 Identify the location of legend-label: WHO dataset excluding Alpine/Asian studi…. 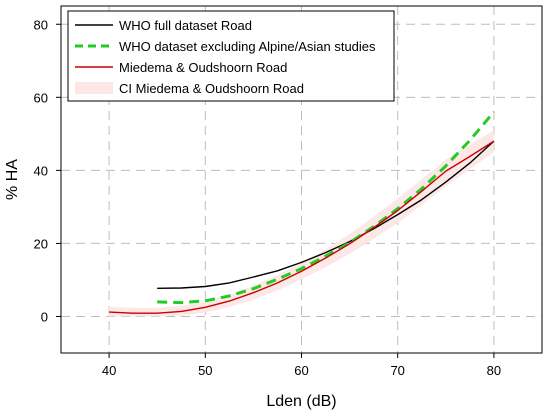
(247, 46).